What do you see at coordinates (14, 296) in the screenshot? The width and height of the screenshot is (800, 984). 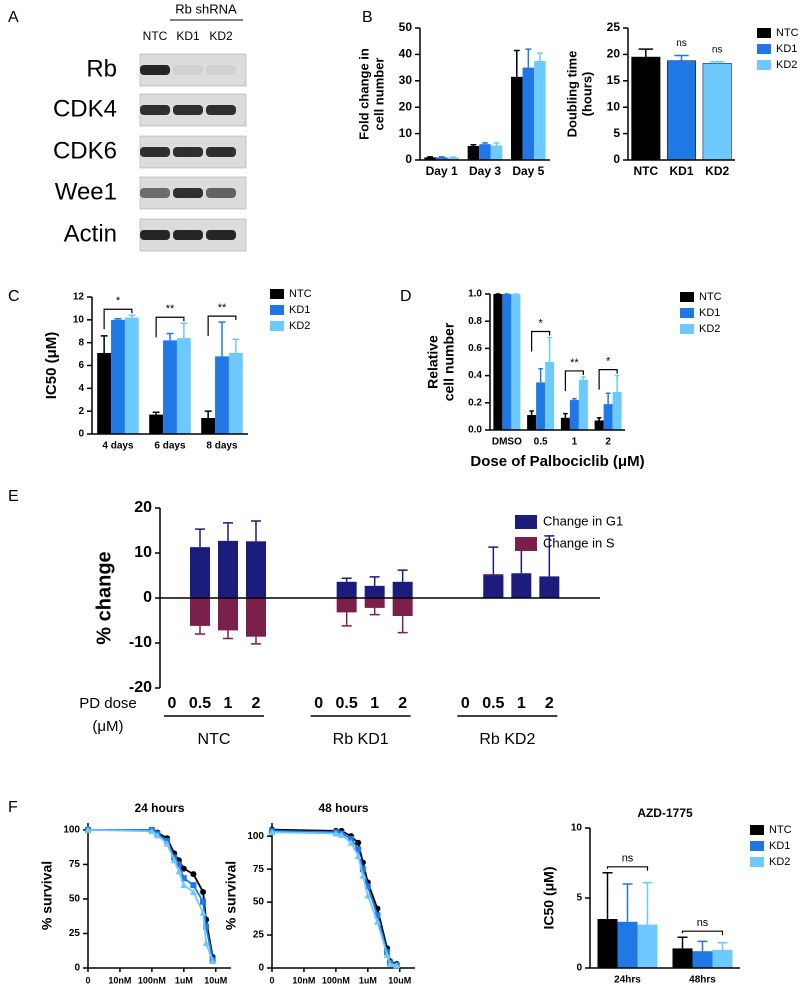 I see `panel-label: C` at bounding box center [14, 296].